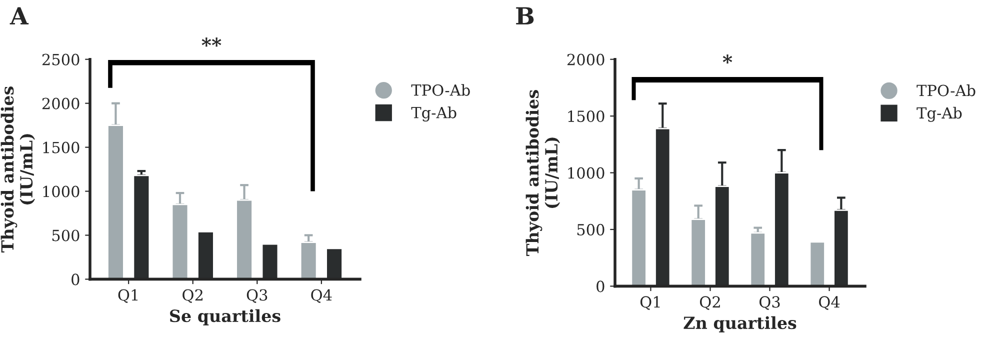 The width and height of the screenshot is (1000, 349). Describe the element at coordinates (727, 59) in the screenshot. I see `annotation: *` at that location.